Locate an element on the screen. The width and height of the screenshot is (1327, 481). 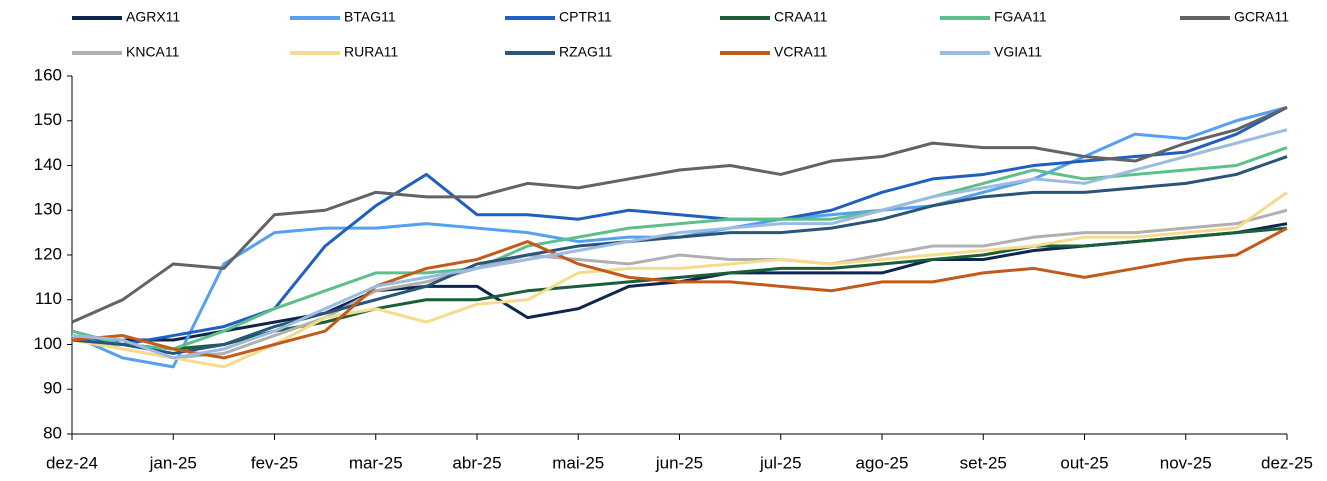
legend-label: KNCA11 is located at coordinates (153, 52).